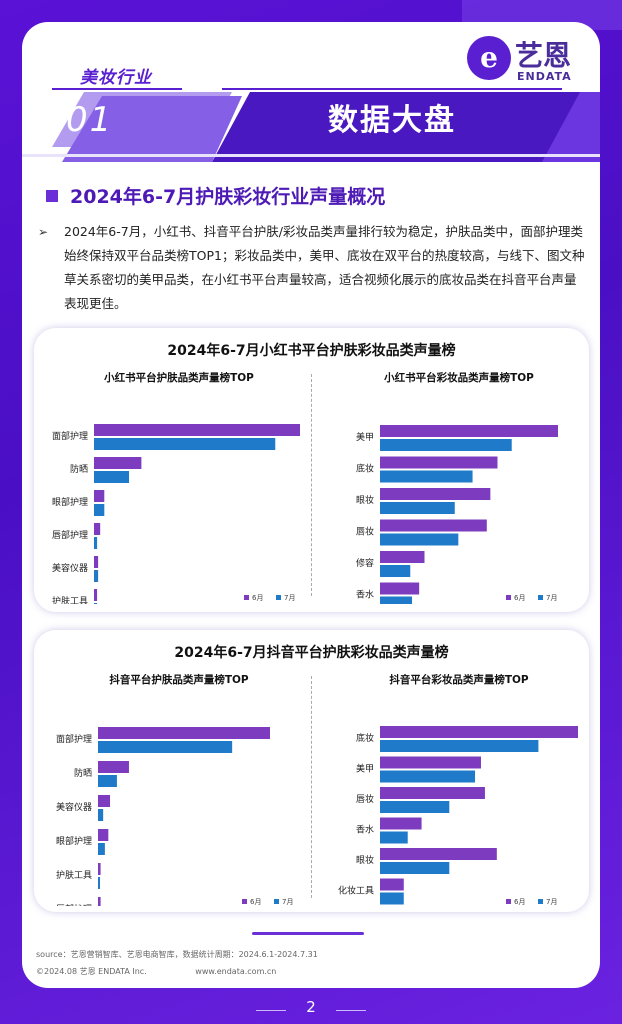  What do you see at coordinates (228, 197) in the screenshot?
I see `heading-text: 2024年6-7月护肤彩妆行业声量概况` at bounding box center [228, 197].